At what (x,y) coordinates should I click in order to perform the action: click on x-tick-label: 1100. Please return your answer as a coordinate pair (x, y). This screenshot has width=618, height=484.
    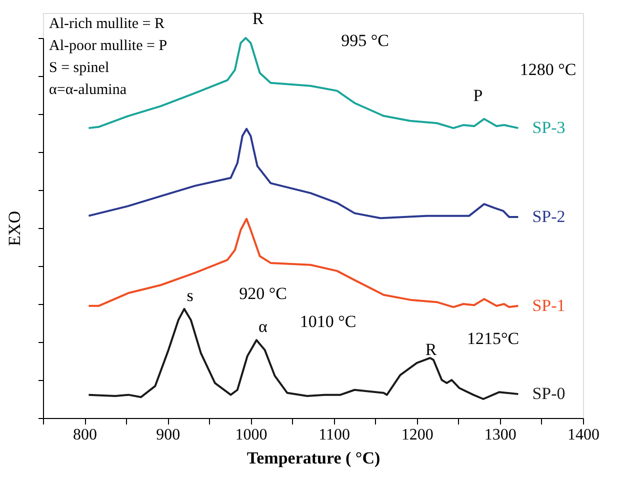
    Looking at the image, I should click on (334, 435).